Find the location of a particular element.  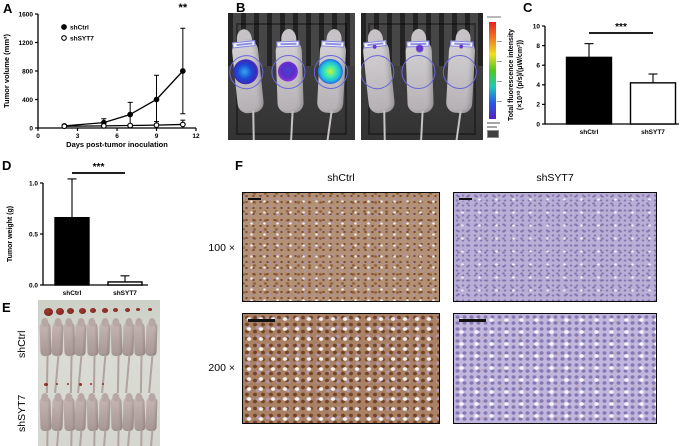

colorbar-title-text is located at coordinates (494, 17).